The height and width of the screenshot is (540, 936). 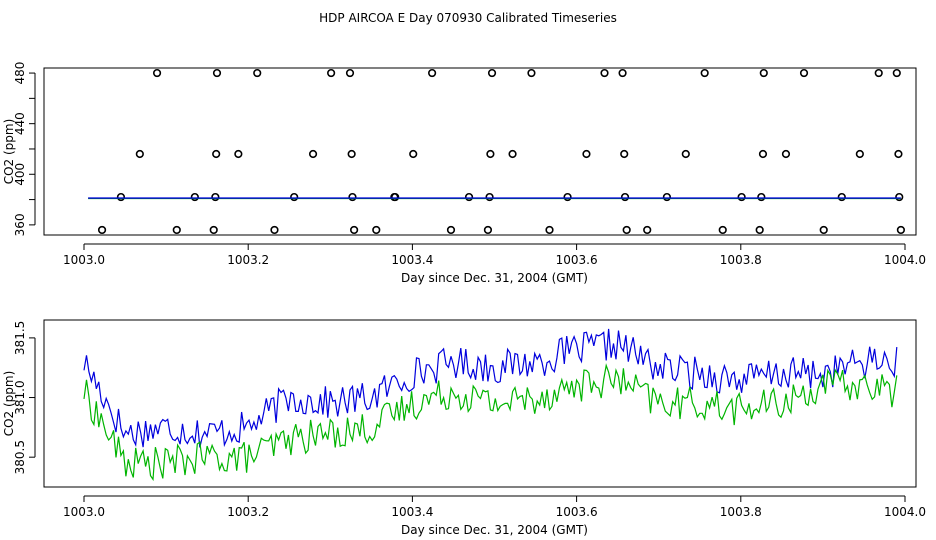 I want to click on y-tick-label: 381.5, so click(x=20, y=338).